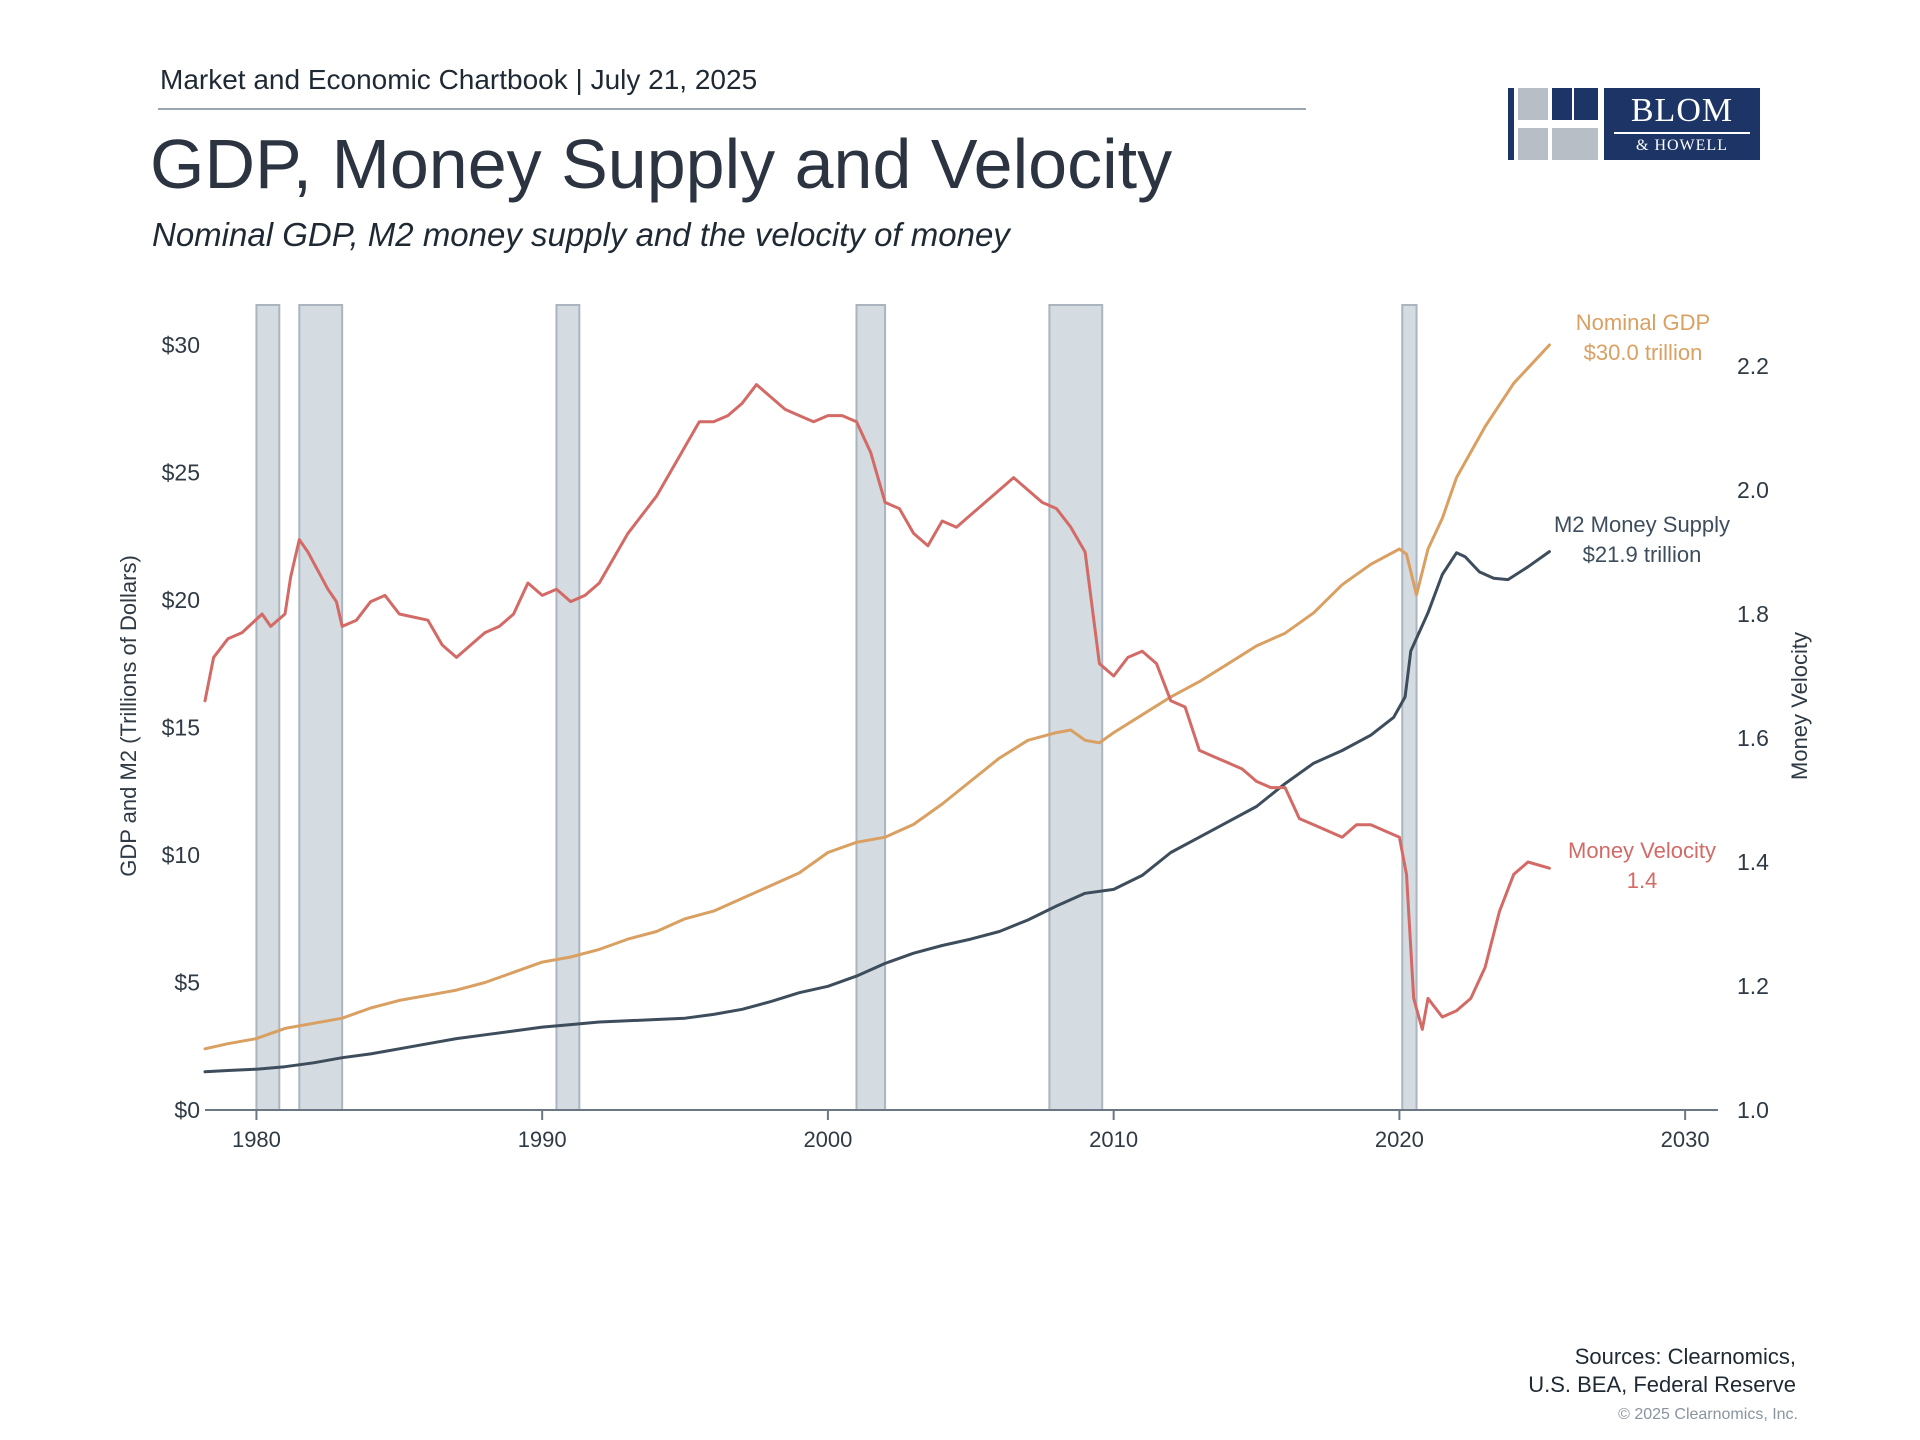 Image resolution: width=1920 pixels, height=1440 pixels. I want to click on series-label-value: 1.4, so click(1642, 880).